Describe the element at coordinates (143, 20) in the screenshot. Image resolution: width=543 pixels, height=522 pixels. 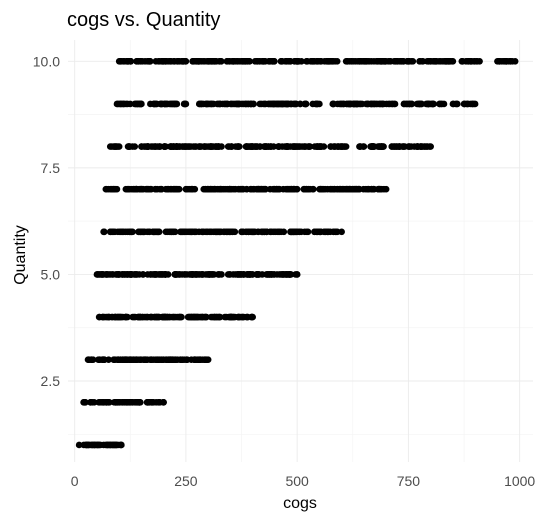
I see `chart-title: cogs vs. Quantity` at that location.